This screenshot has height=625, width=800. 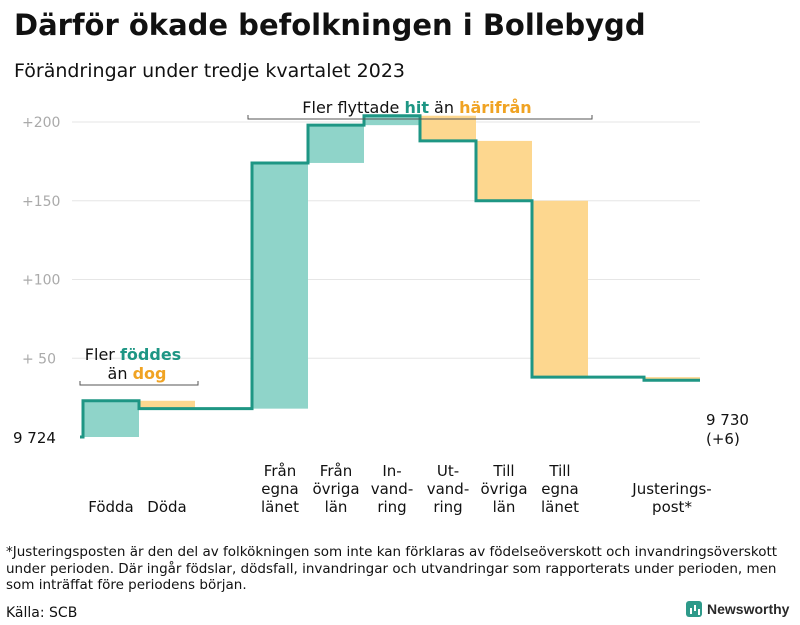 I want to click on newsworthy-logo: Newsworthy, so click(x=737, y=609).